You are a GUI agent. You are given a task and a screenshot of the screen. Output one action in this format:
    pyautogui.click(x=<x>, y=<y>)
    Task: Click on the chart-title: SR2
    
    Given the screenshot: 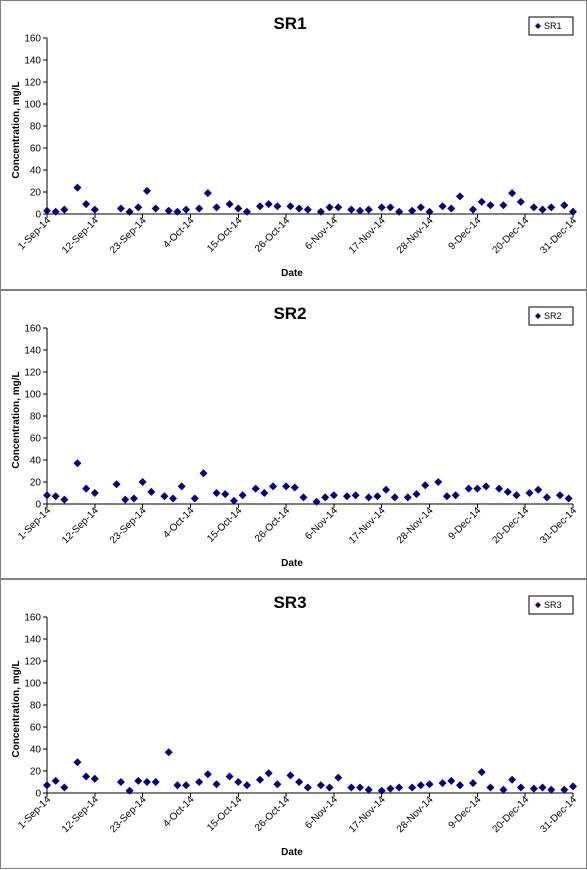 What is the action you would take?
    pyautogui.click(x=289, y=313)
    